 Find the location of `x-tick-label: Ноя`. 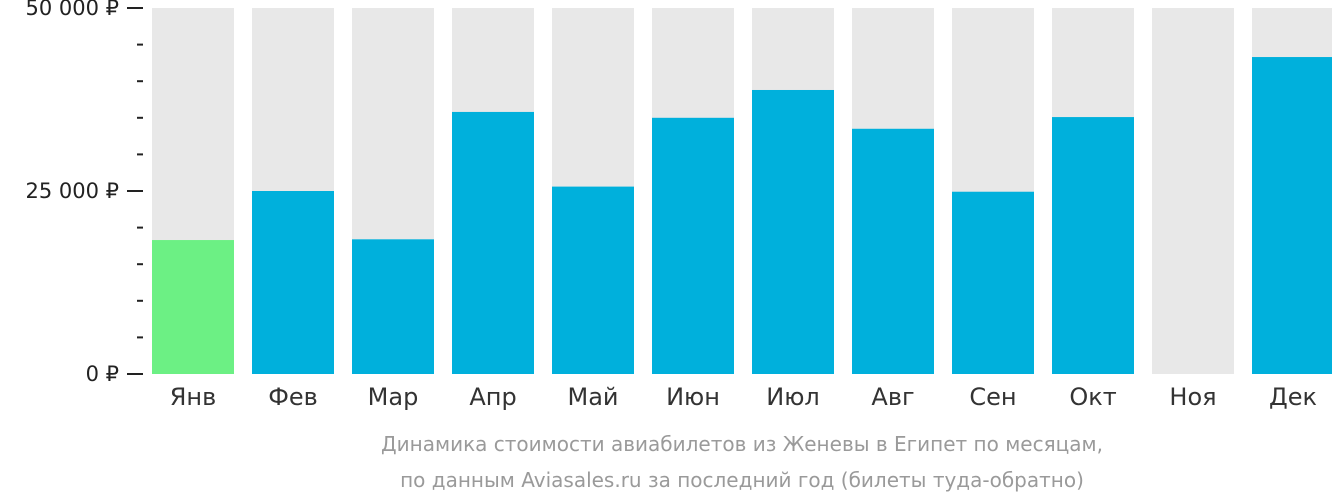

x-tick-label: Ноя is located at coordinates (1192, 397).